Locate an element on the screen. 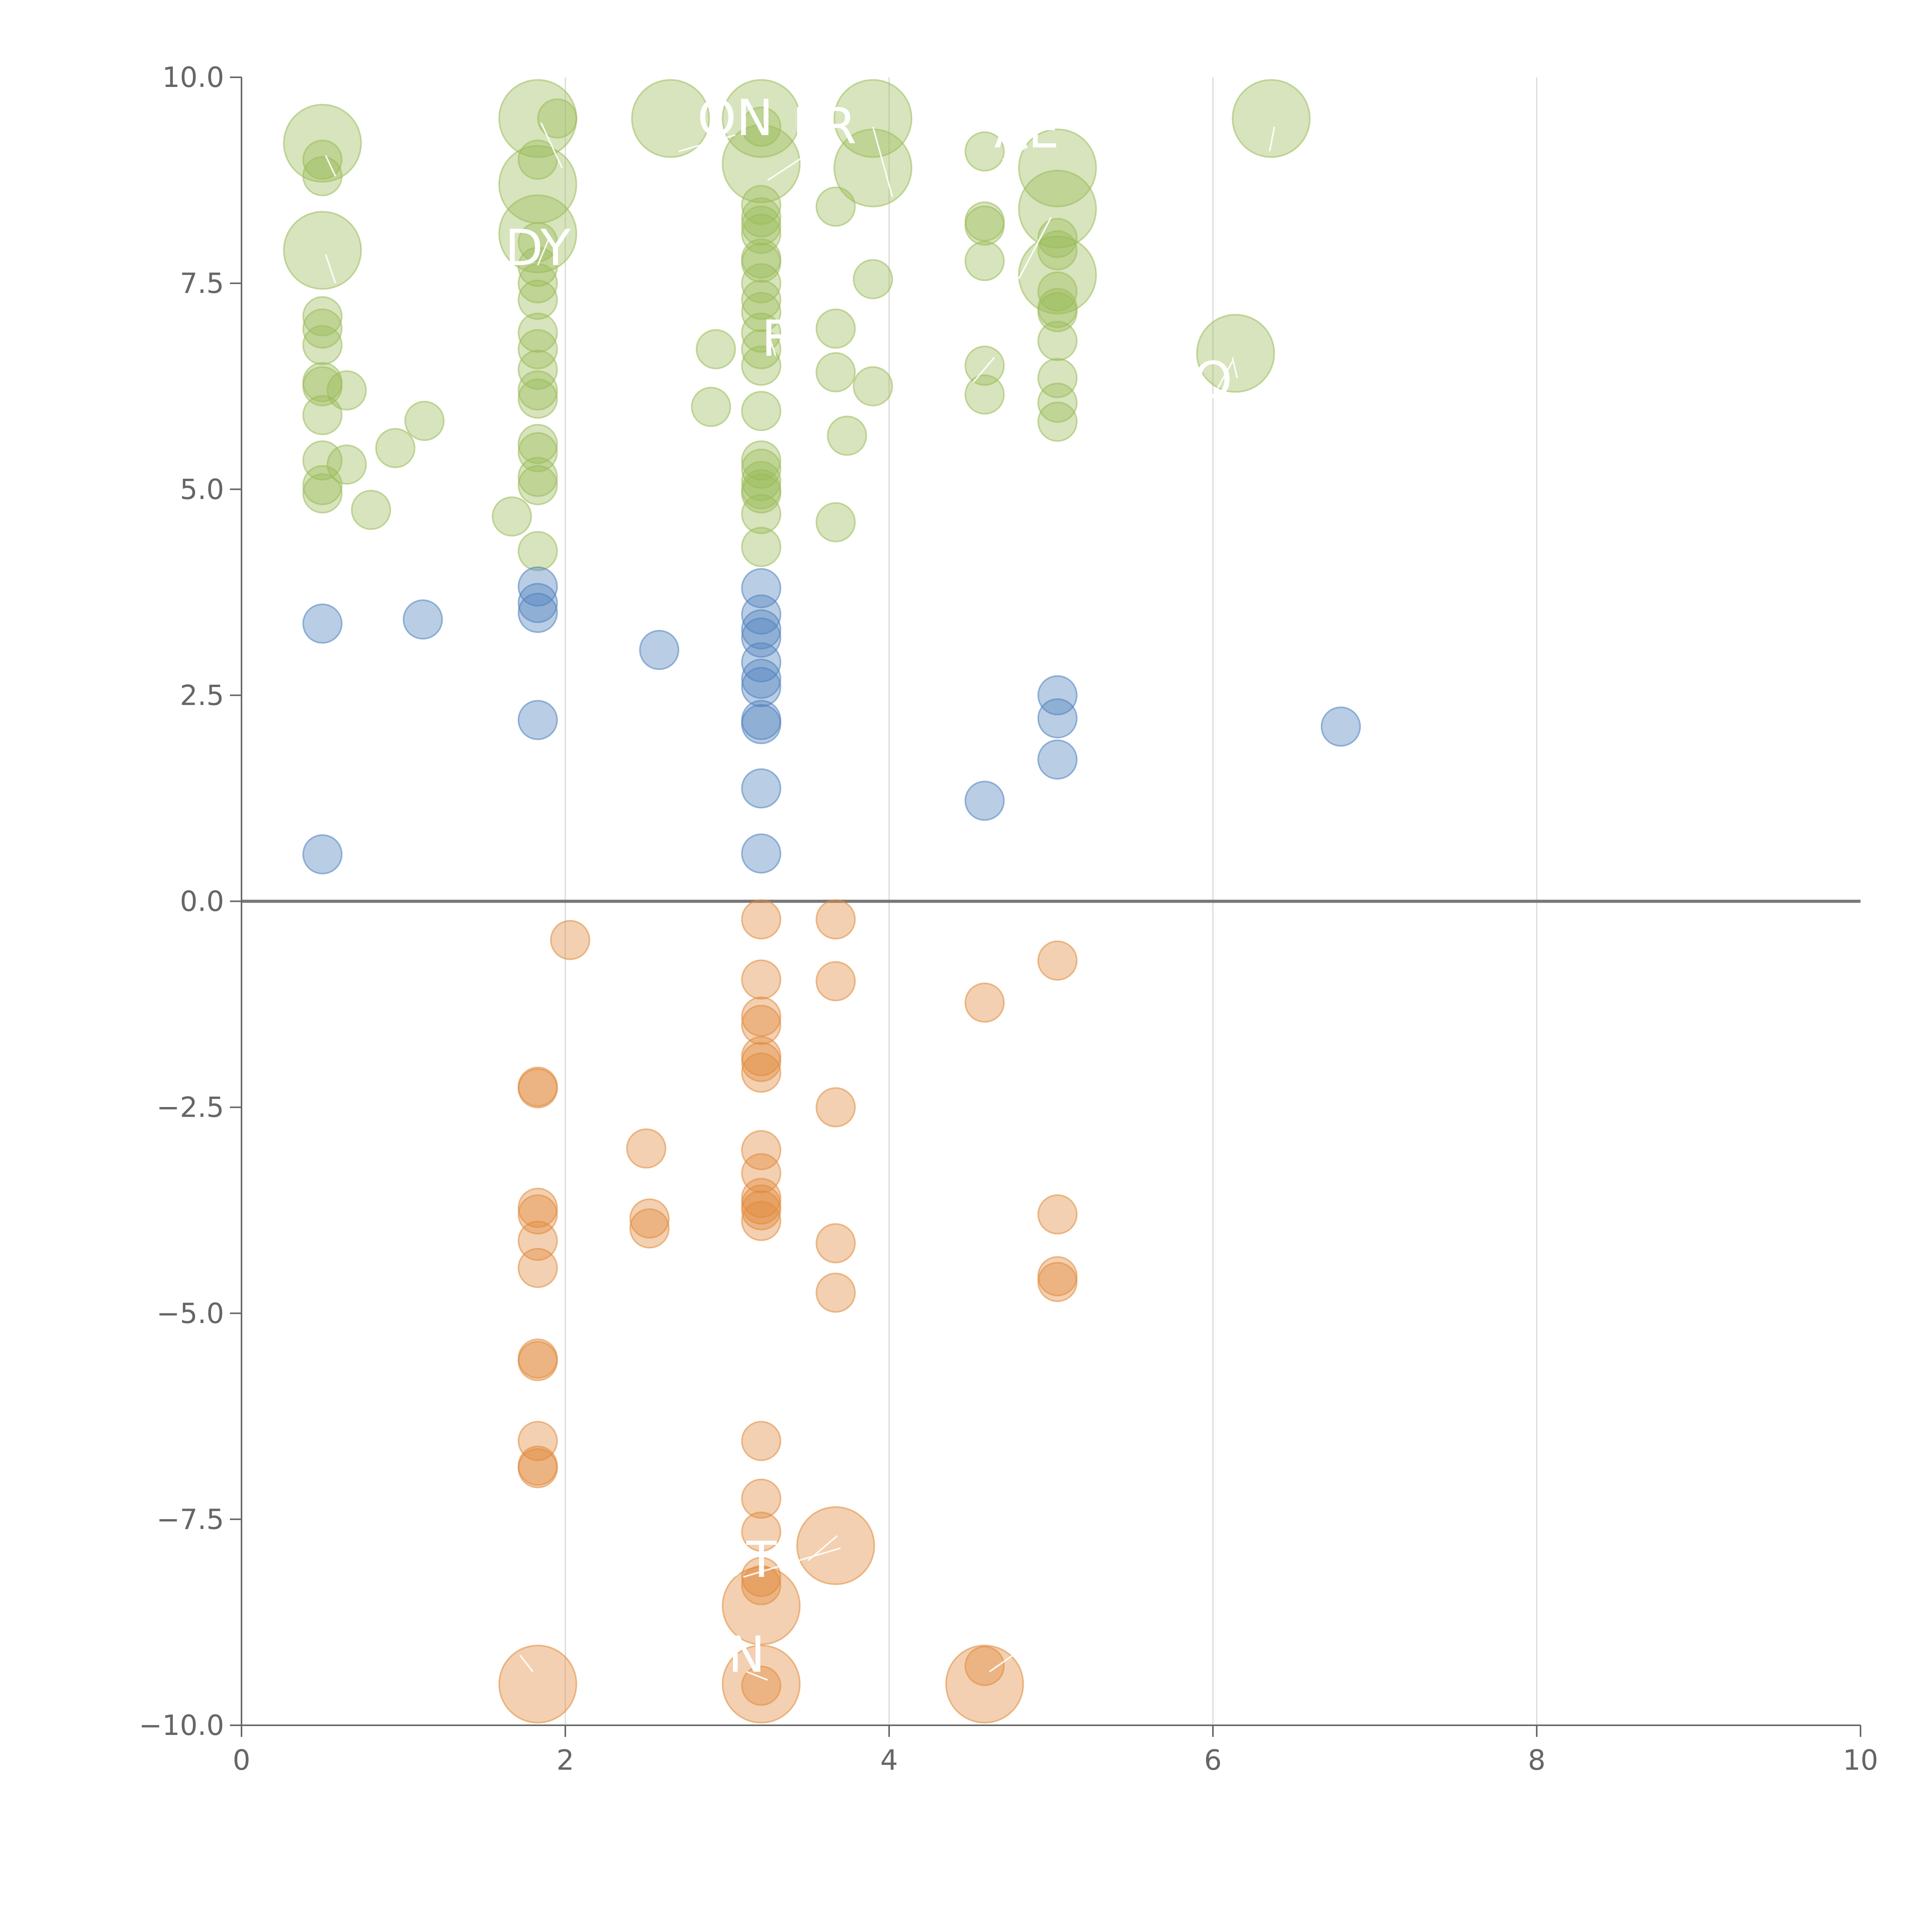 This screenshot has height=1932, width=1932. bubble-annotation-label: F is located at coordinates (776, 339).